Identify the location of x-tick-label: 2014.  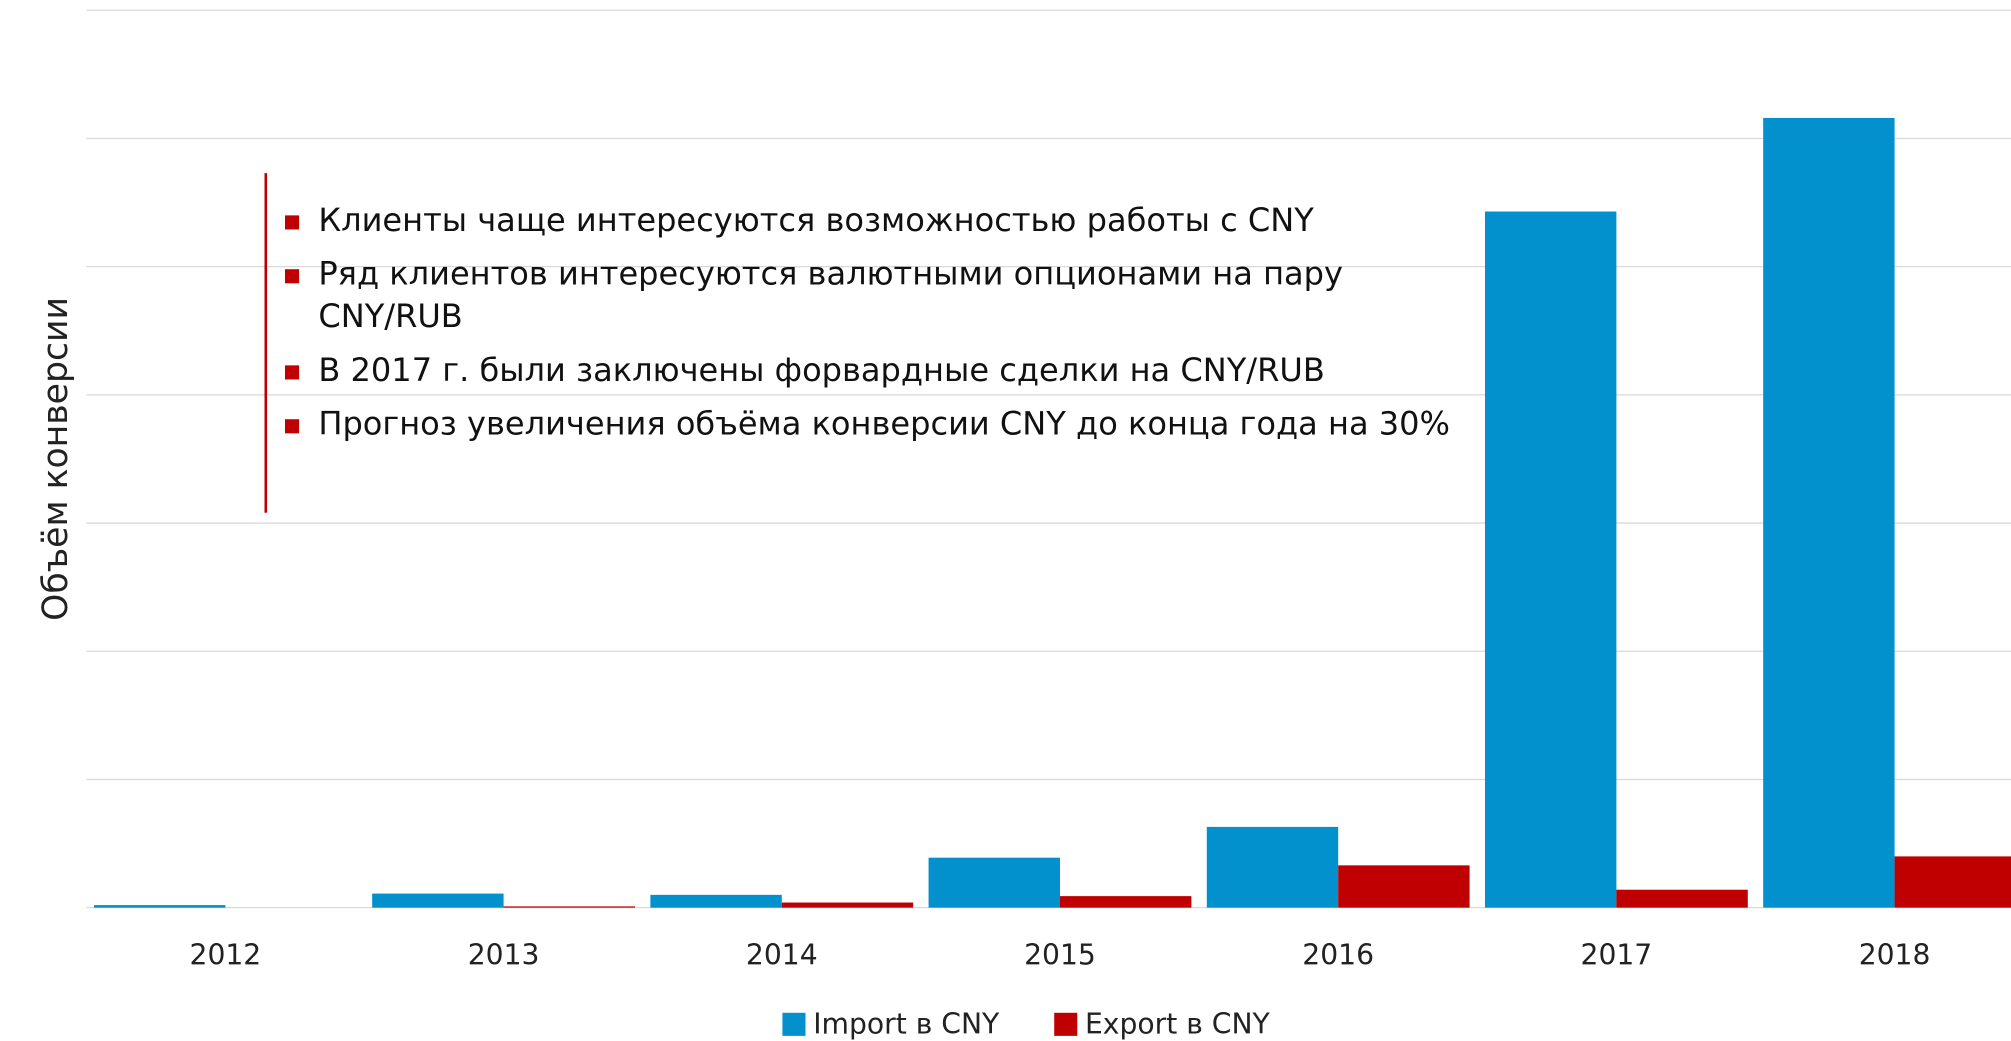
(782, 954).